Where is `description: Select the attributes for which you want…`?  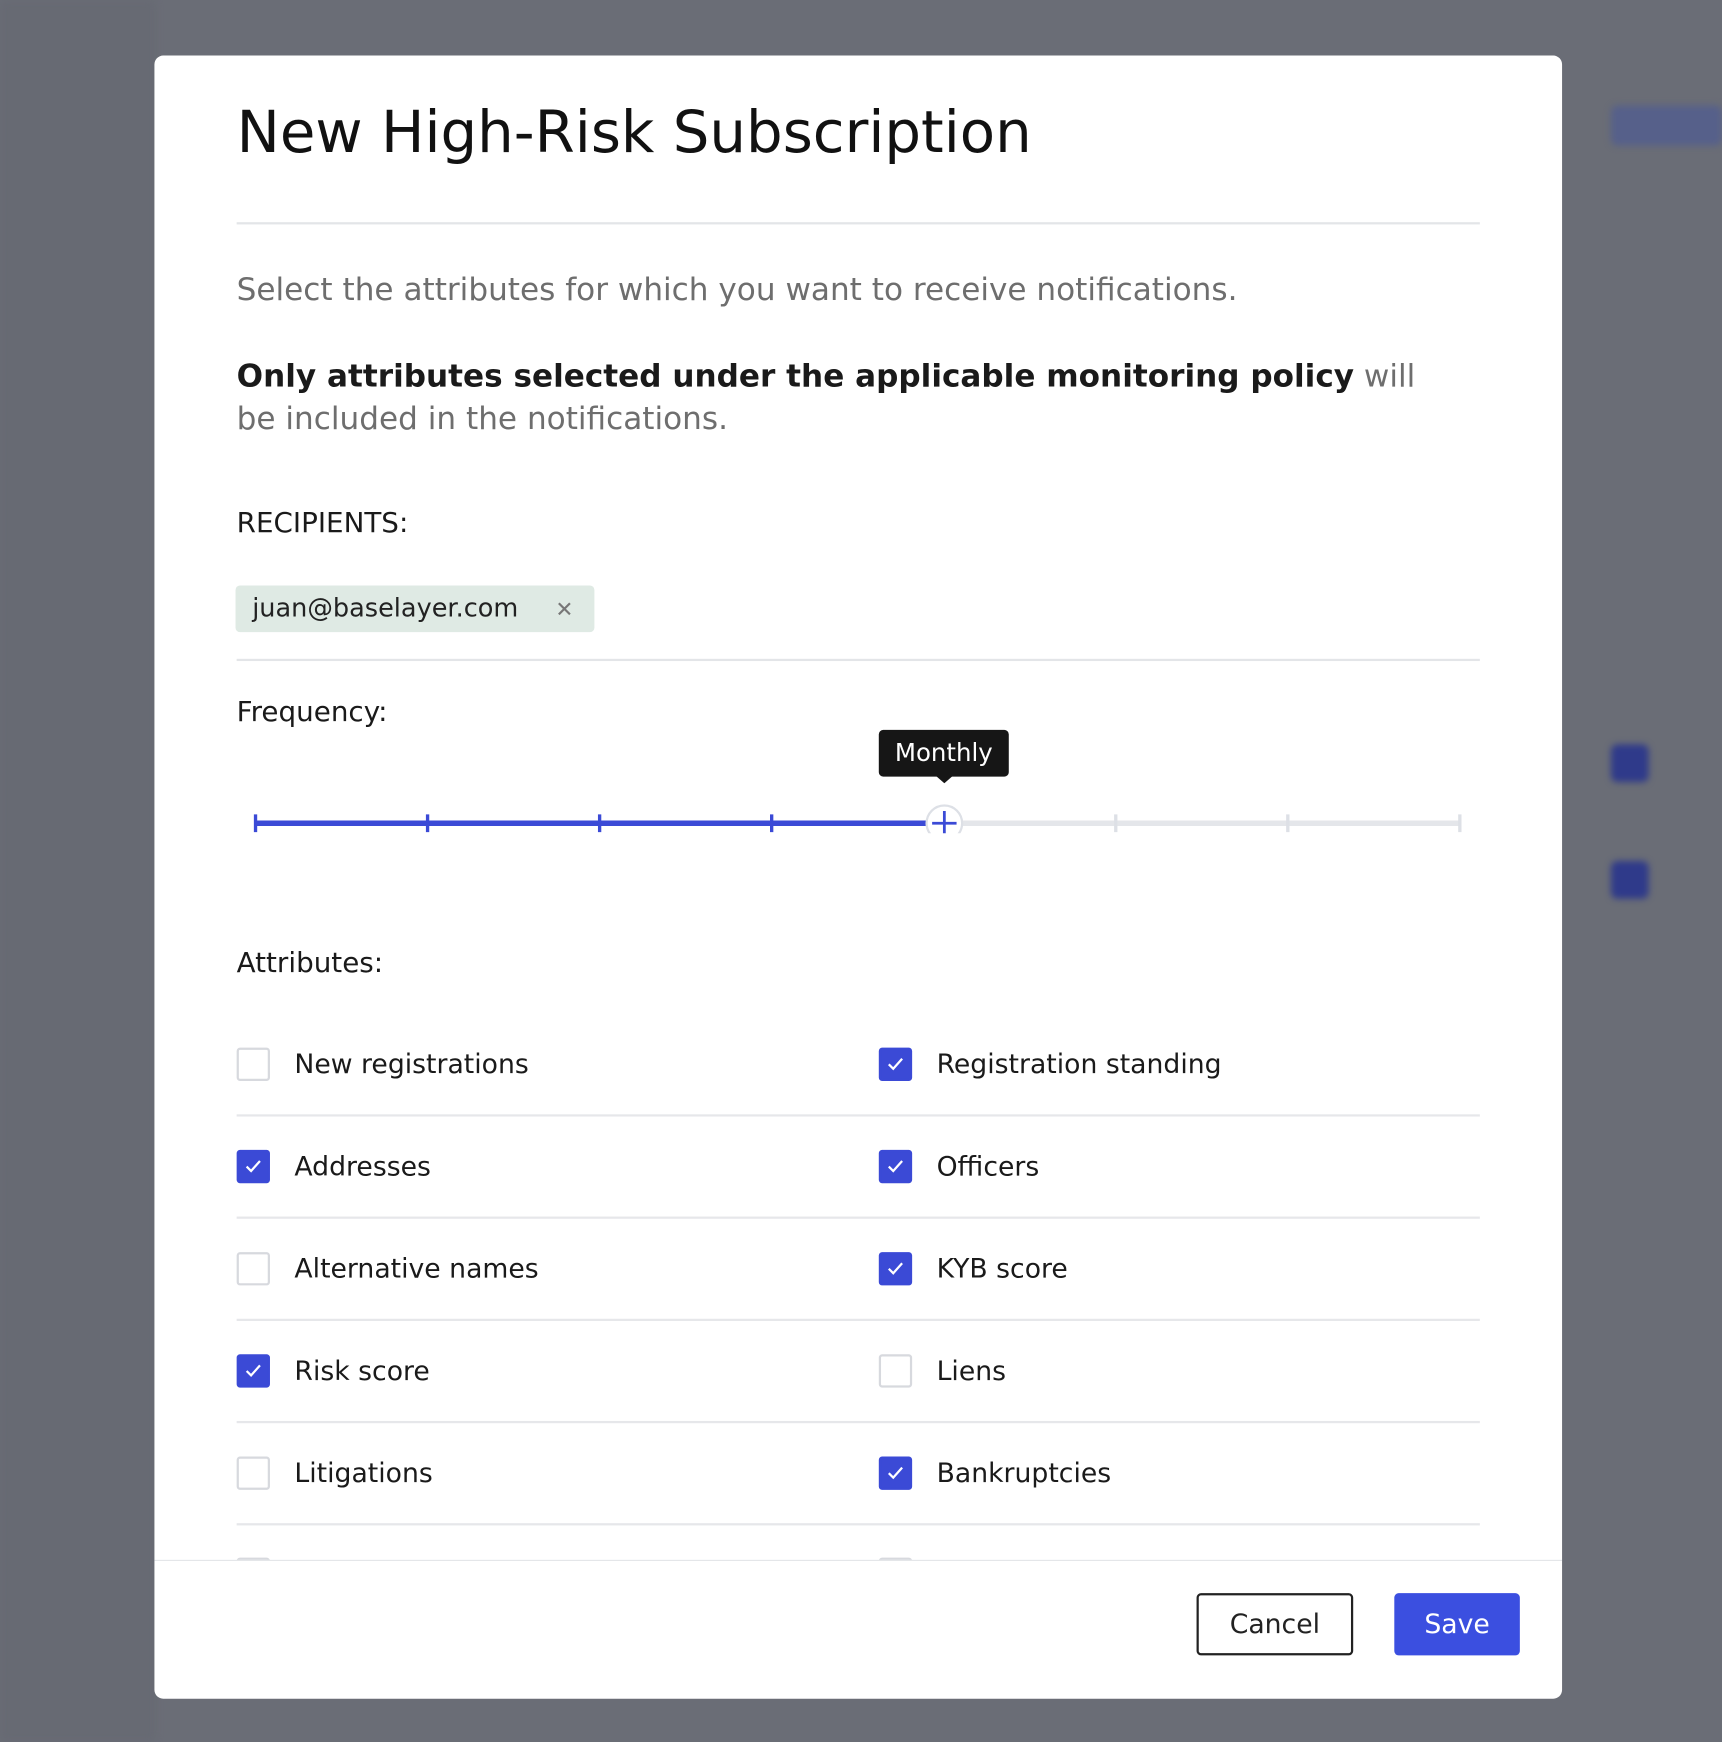 description: Select the attributes for which you want… is located at coordinates (737, 289).